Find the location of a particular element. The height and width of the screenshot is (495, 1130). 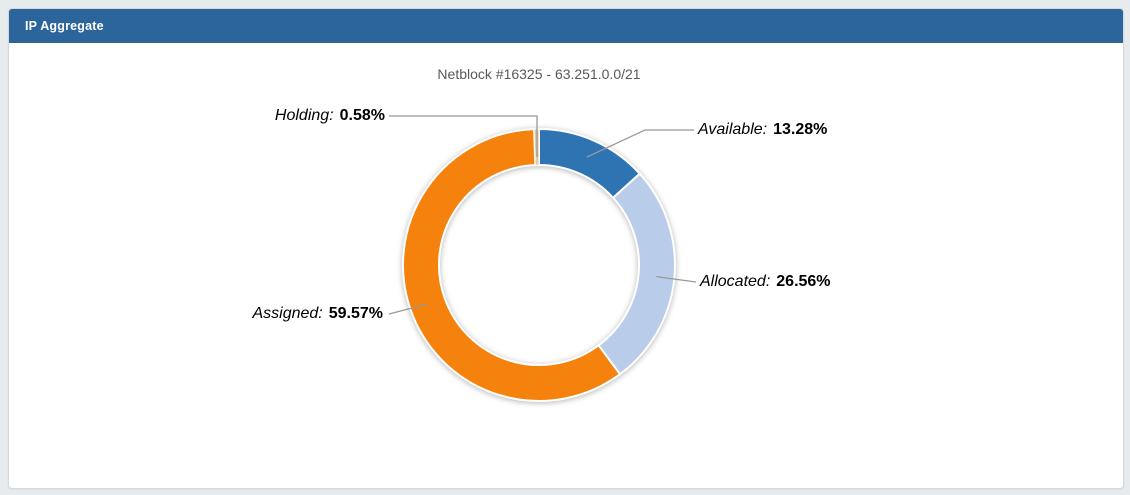

slice-label-assigned-value: 59.57% is located at coordinates (355, 313).